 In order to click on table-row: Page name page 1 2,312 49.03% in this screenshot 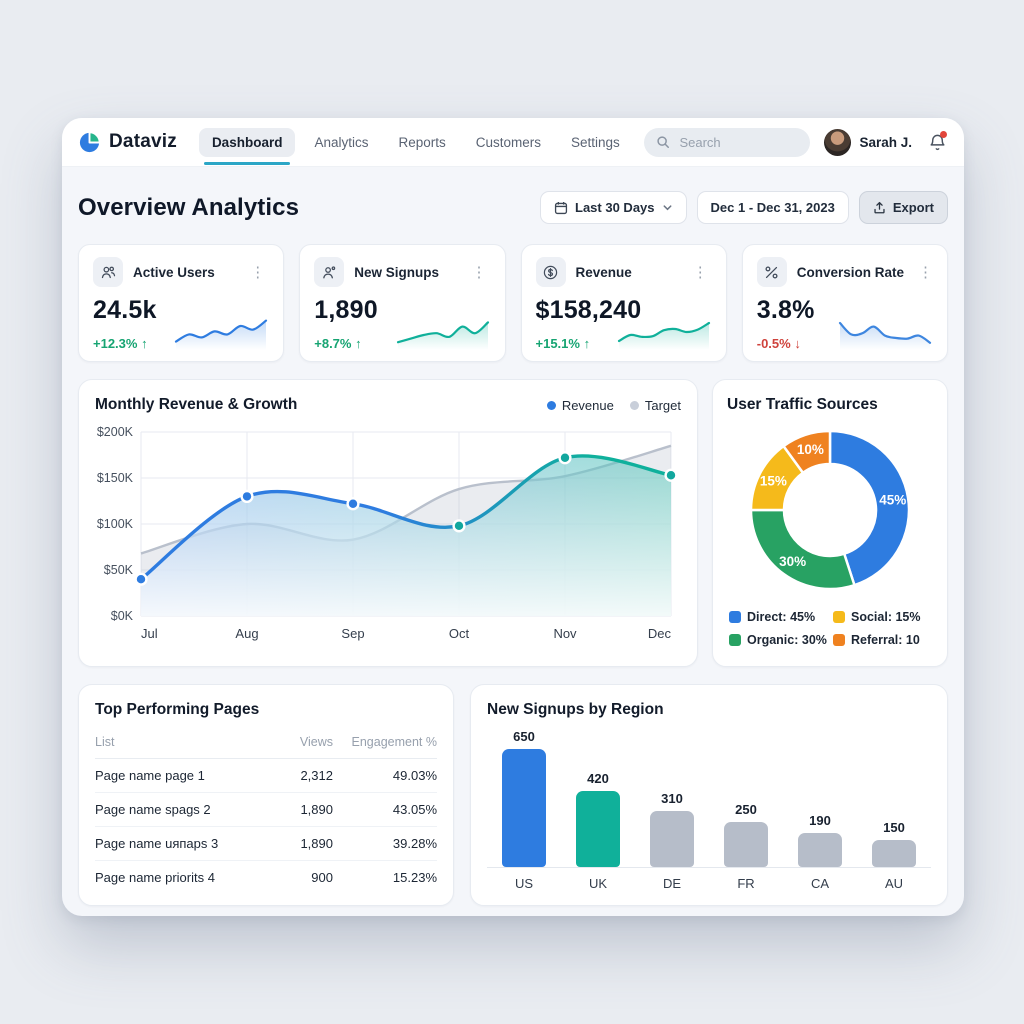, I will do `click(266, 776)`.